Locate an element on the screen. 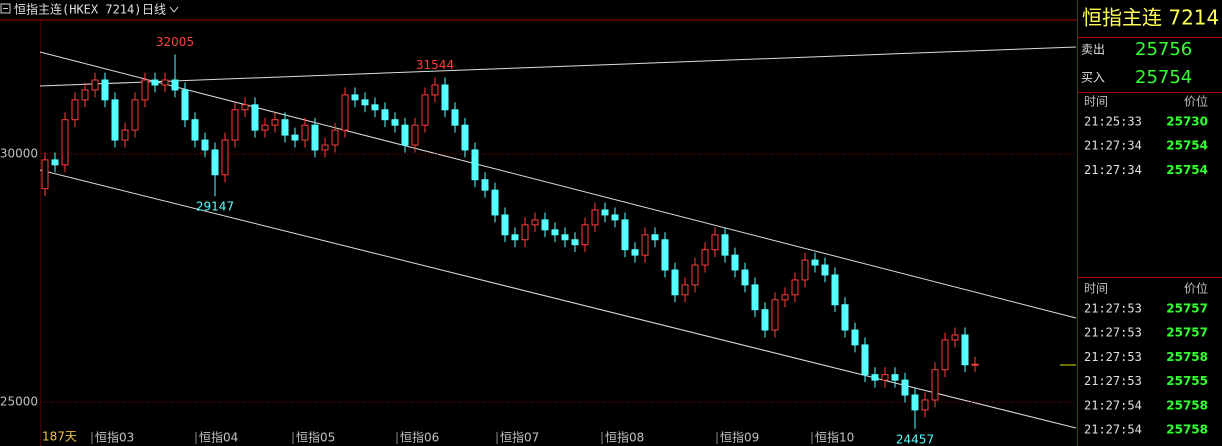  x-label: 恒指04 is located at coordinates (218, 437).